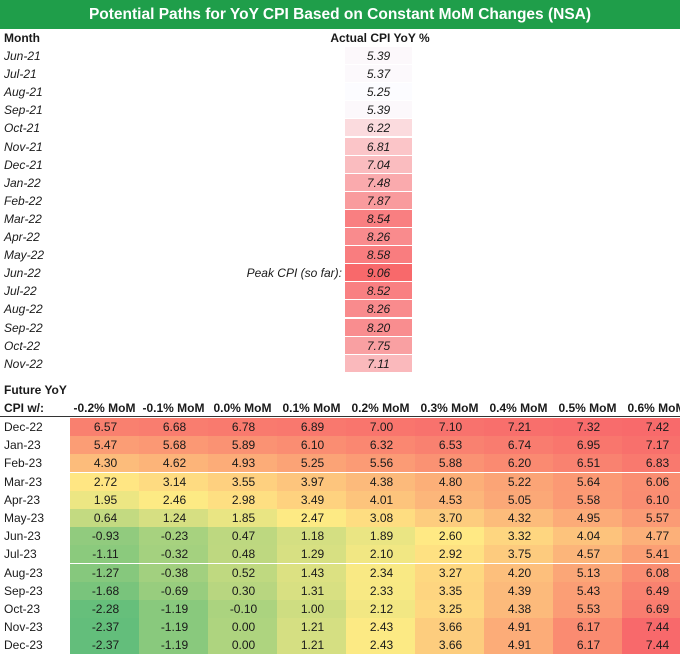 The height and width of the screenshot is (657, 680). Describe the element at coordinates (381, 554) in the screenshot. I see `future-cpi-cell: 2.10` at that location.